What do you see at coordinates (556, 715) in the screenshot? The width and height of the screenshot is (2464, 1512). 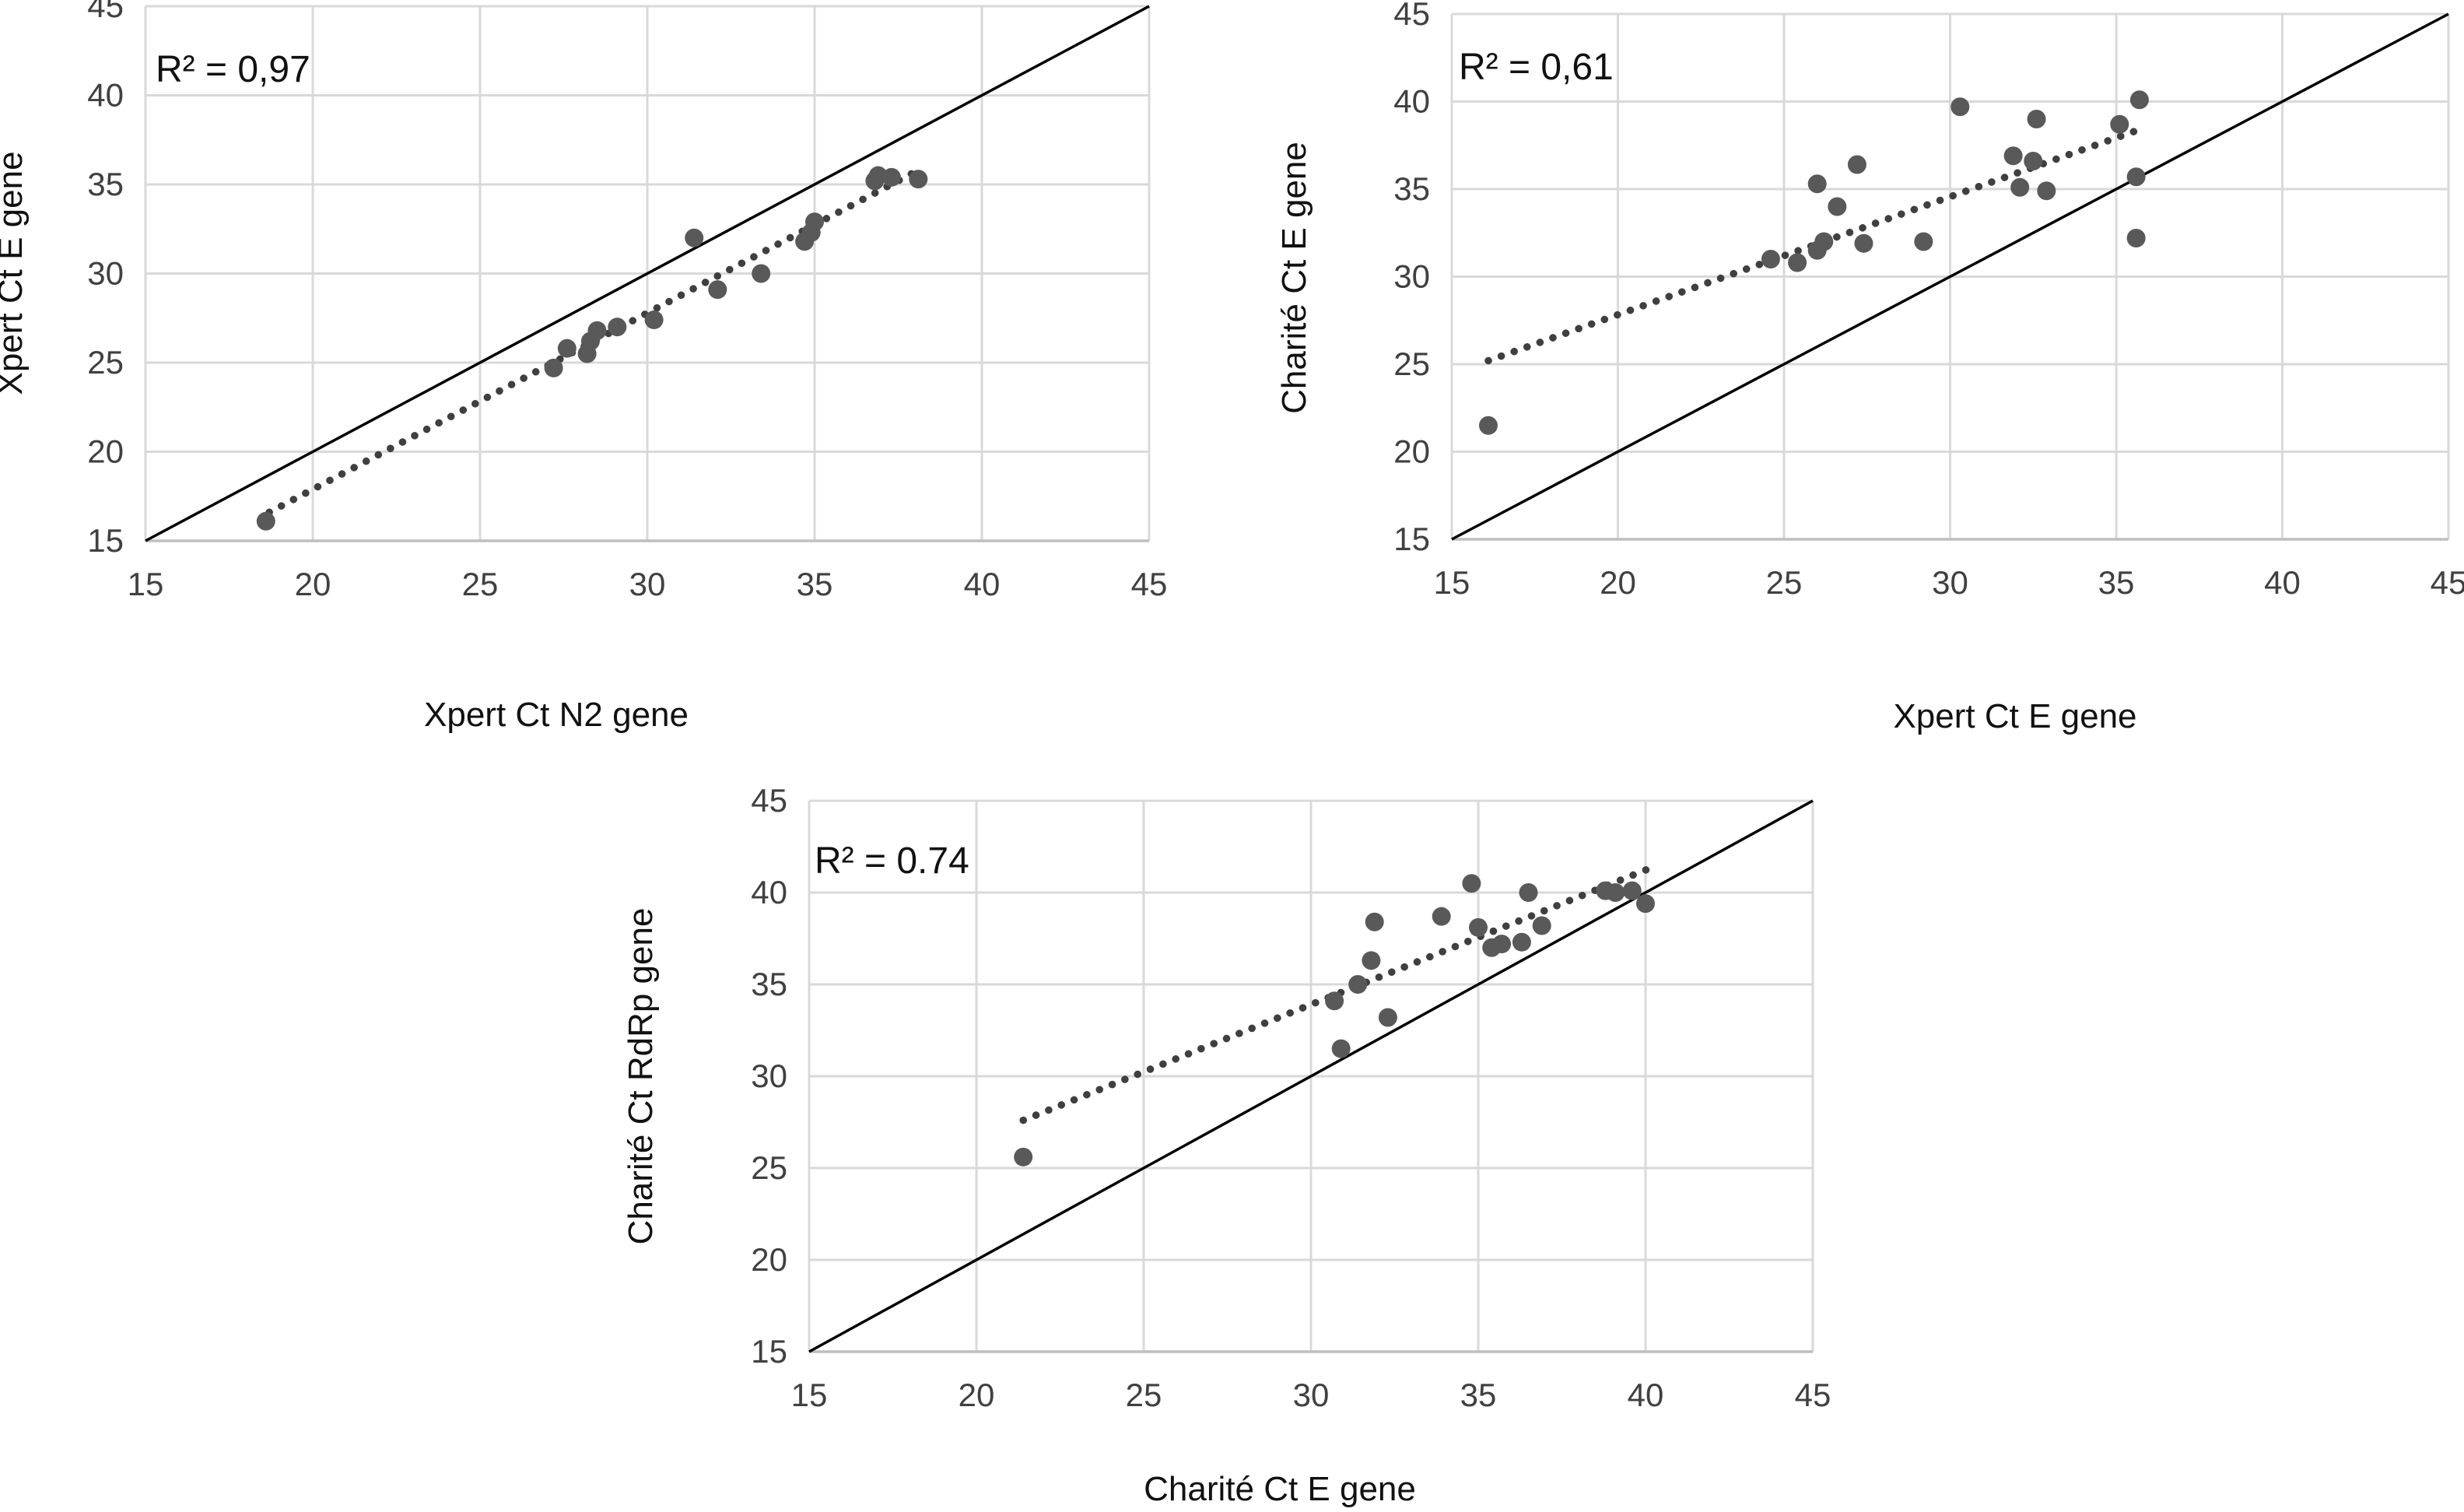 I see `x-axis-title: Xpert Ct N2 gene` at bounding box center [556, 715].